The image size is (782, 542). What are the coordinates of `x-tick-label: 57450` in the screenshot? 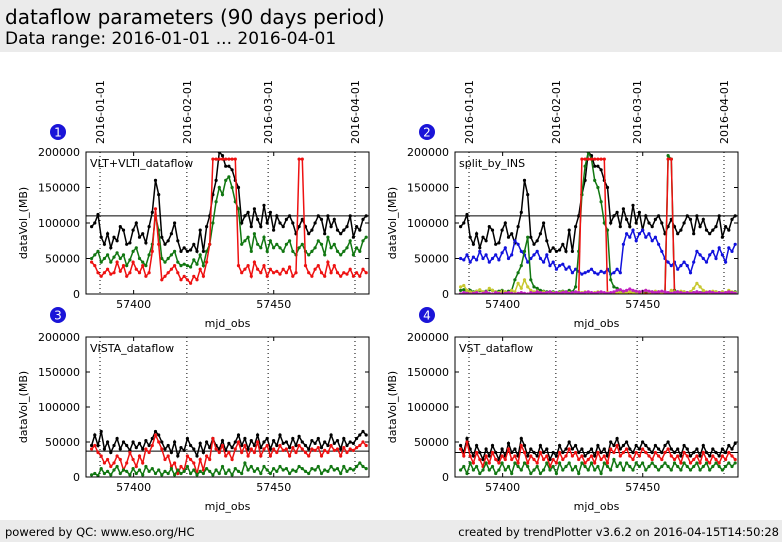 It's located at (273, 304).